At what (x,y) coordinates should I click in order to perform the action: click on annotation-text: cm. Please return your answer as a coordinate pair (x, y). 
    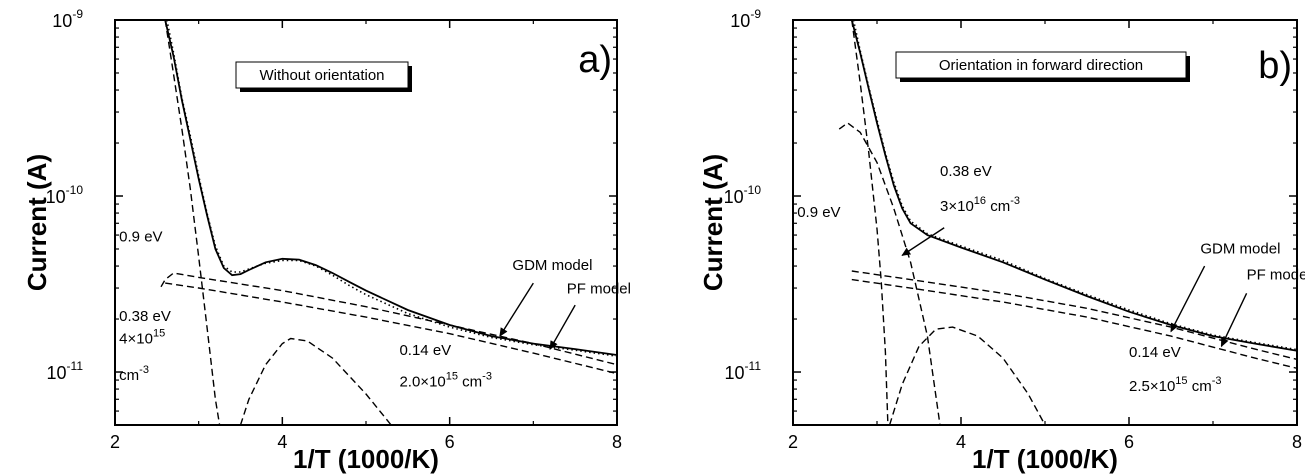
    Looking at the image, I should click on (129, 375).